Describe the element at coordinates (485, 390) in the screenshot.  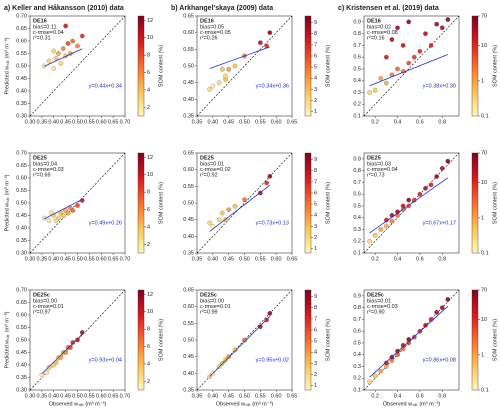
I see `colorbar-tick-label: 0.1` at that location.